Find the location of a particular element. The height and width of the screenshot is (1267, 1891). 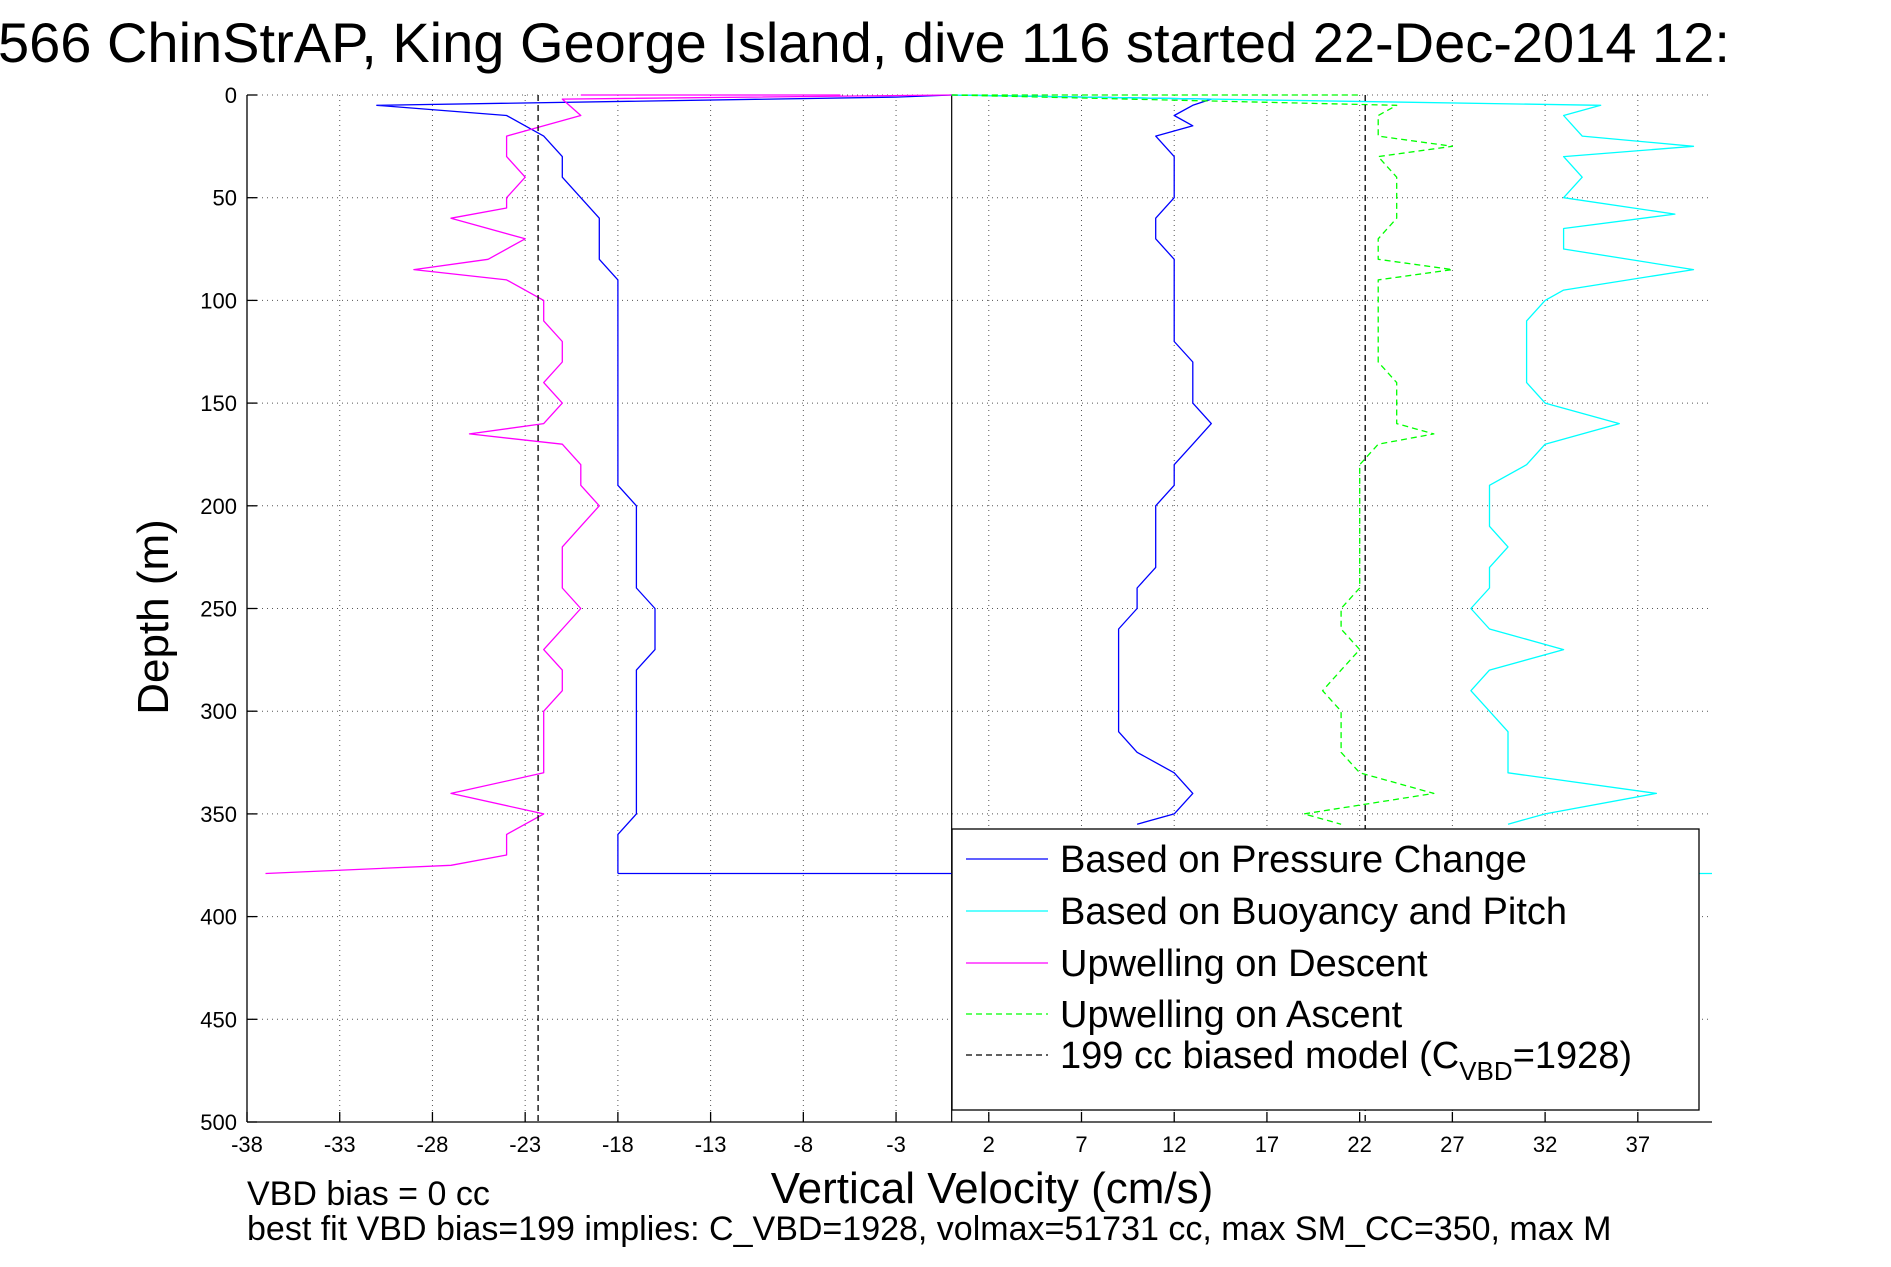

x-tick-label: 7 is located at coordinates (1081, 1144).